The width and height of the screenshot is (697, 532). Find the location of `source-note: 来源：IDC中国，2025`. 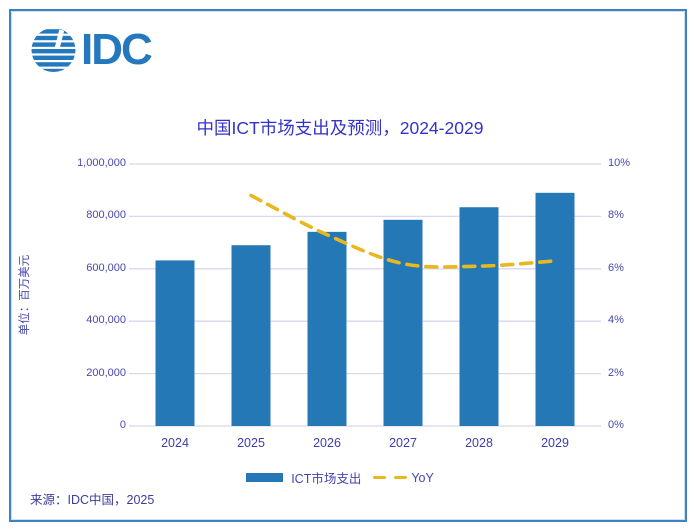

source-note: 来源：IDC中国，2025 is located at coordinates (92, 500).